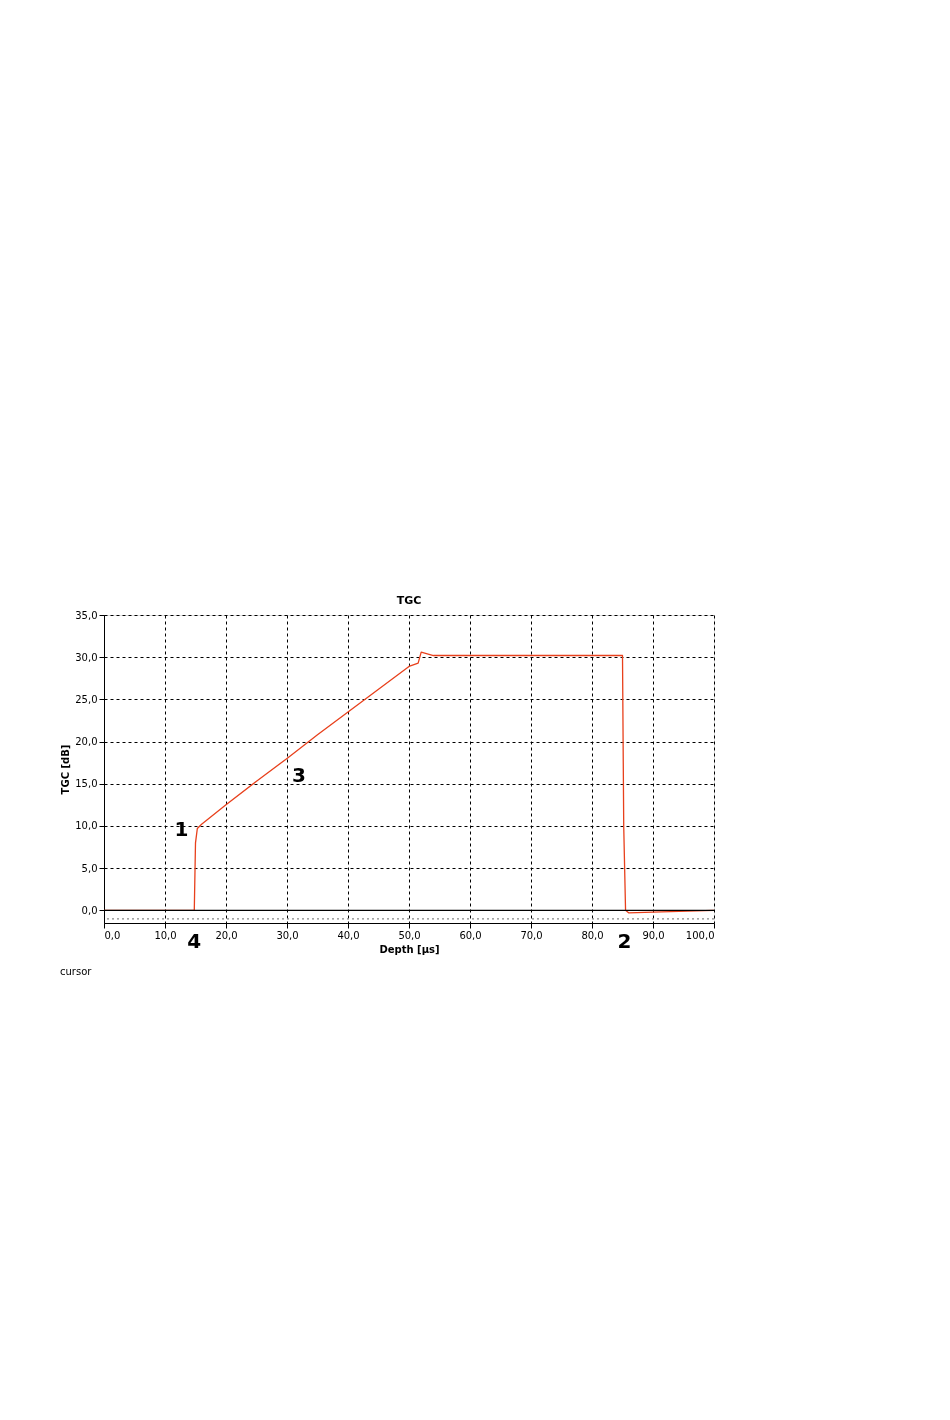  I want to click on annotation: 3, so click(299, 775).